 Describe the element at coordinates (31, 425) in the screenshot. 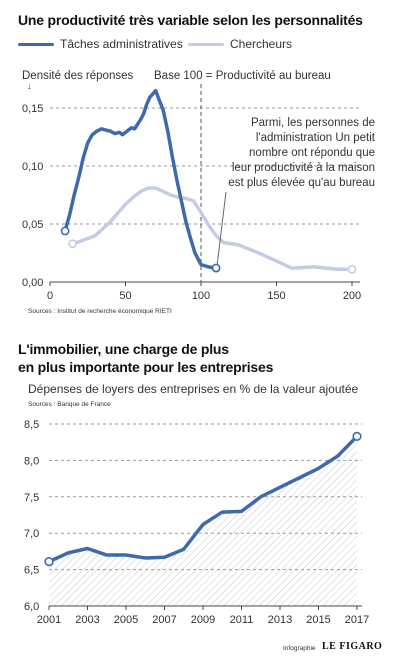

I see `y-tick-label: 8,5` at that location.